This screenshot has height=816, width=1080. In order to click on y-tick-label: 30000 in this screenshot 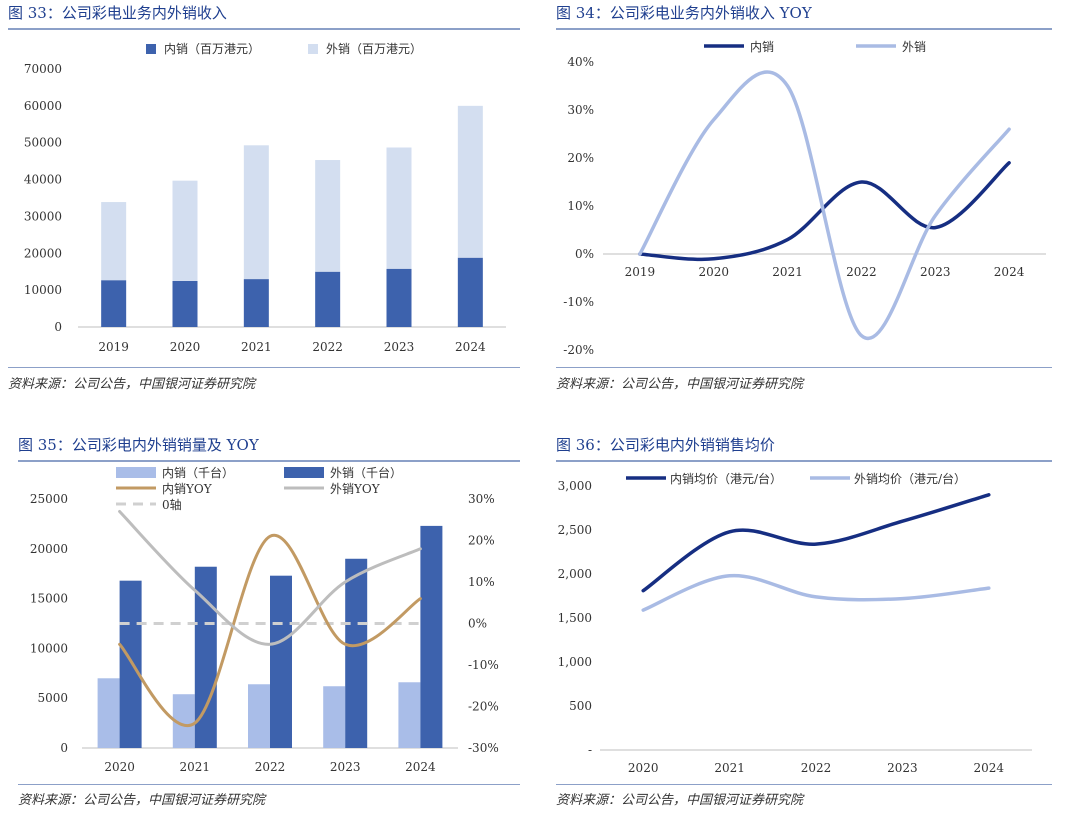, I will do `click(43, 216)`.